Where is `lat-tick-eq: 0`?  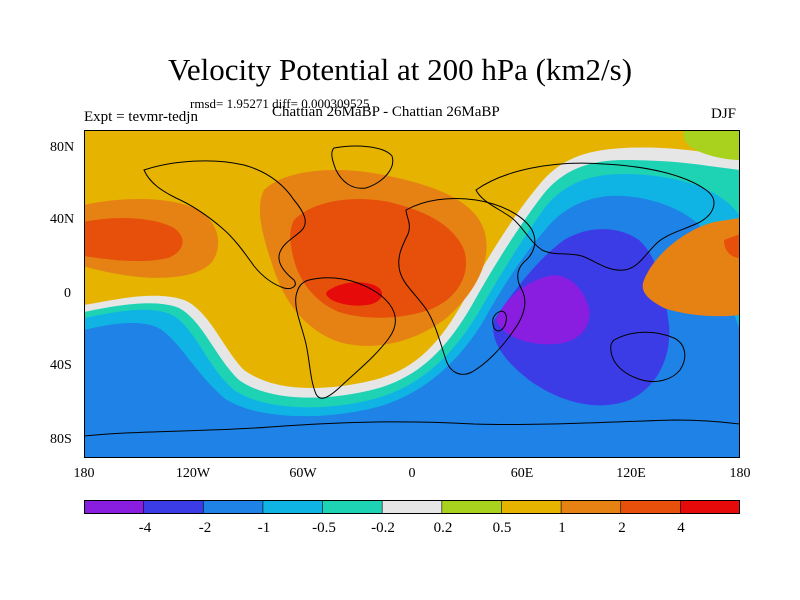
lat-tick-eq: 0 is located at coordinates (67, 293).